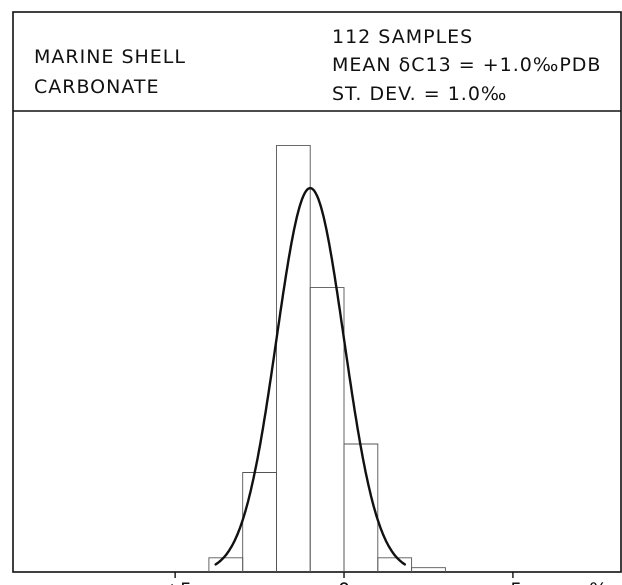 Image resolution: width=622 pixels, height=585 pixels. What do you see at coordinates (175, 582) in the screenshot?
I see `x-tick-label-1: .+5` at bounding box center [175, 582].